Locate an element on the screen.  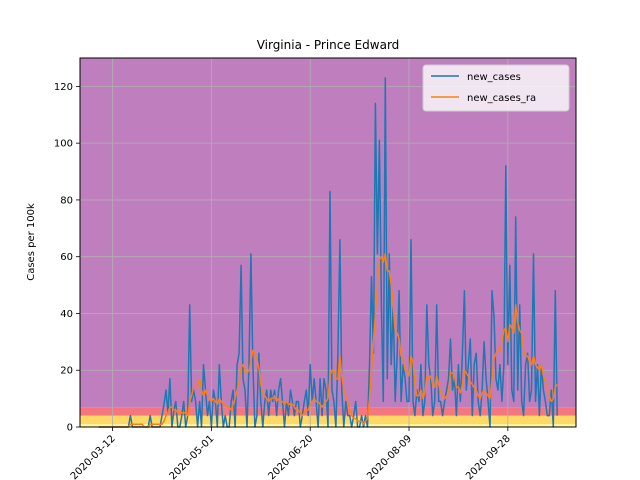
y-tick-label: 100 is located at coordinates (63, 144).